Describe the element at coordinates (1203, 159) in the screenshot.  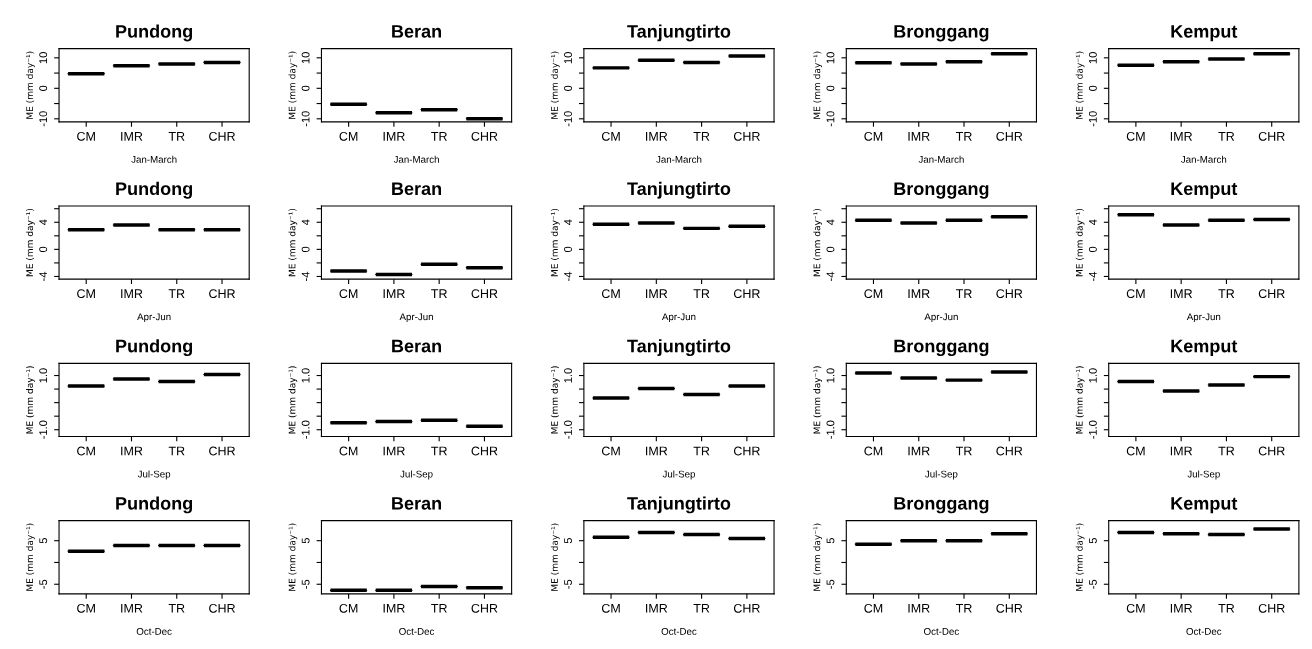
I see `x-axis-title: Jan-March` at that location.